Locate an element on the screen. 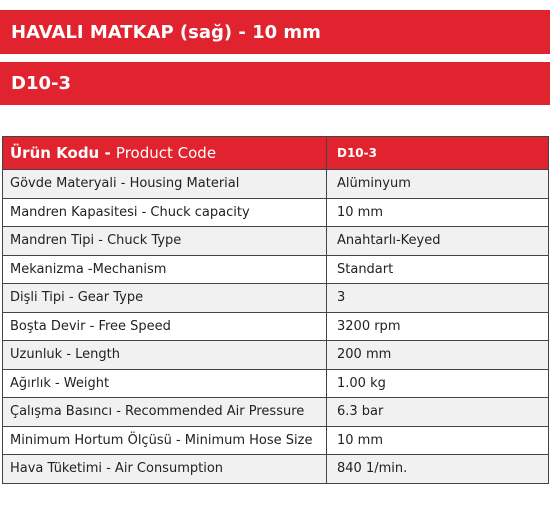 The width and height of the screenshot is (550, 511). product-title: HAVALI MATKAP (sağ) - 10 mm is located at coordinates (166, 32).